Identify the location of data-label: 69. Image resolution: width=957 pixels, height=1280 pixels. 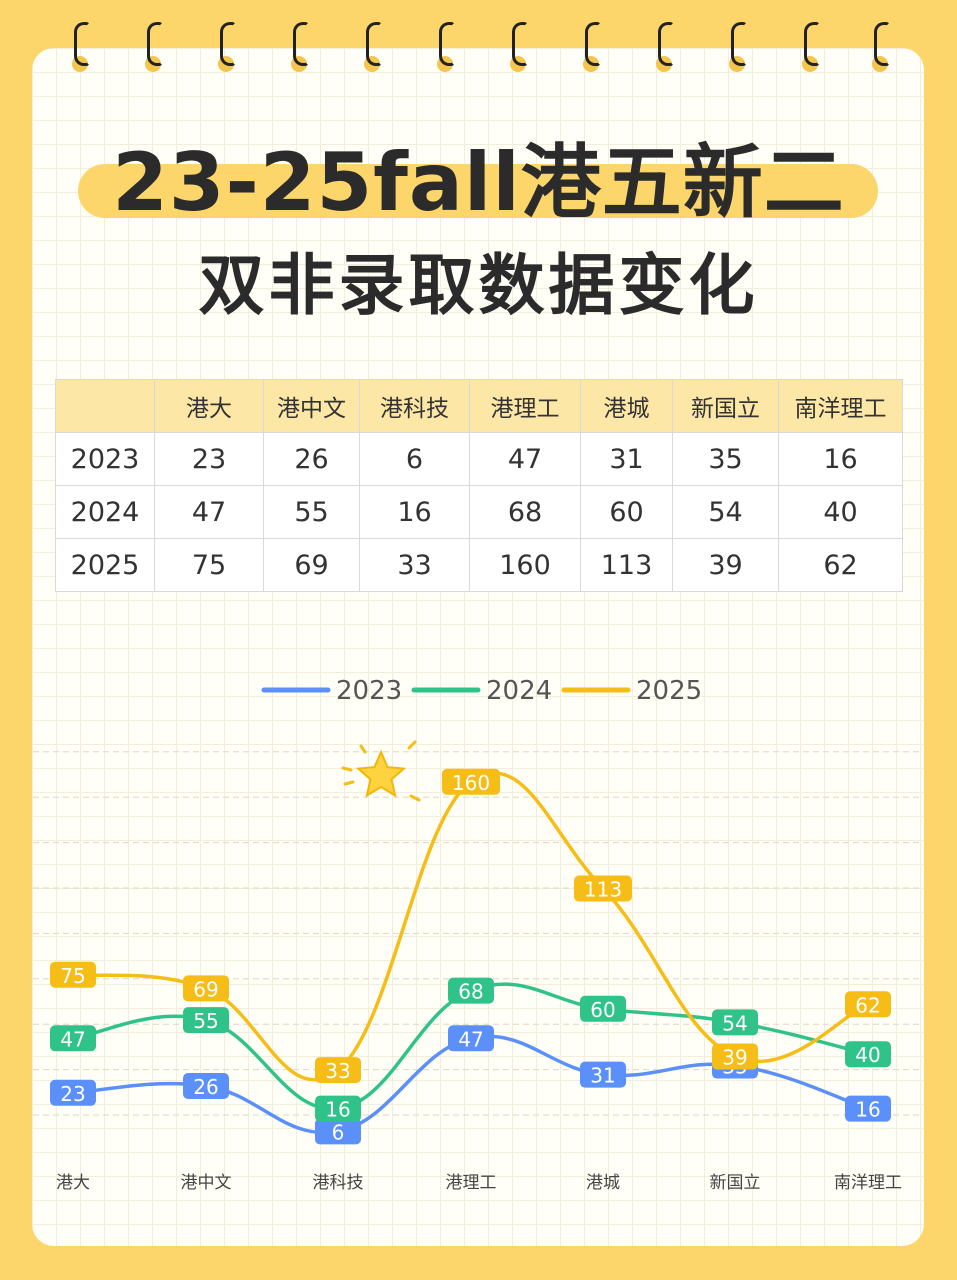
(205, 989).